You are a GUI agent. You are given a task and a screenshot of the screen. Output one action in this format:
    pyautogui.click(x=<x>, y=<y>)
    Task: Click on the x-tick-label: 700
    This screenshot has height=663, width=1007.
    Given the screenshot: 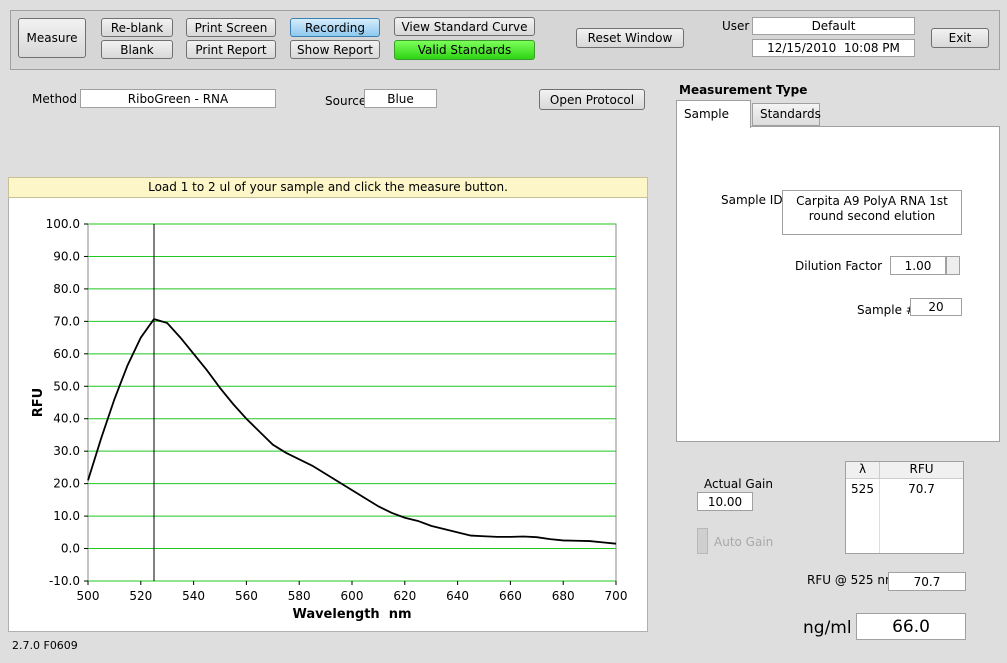 What is the action you would take?
    pyautogui.click(x=616, y=596)
    